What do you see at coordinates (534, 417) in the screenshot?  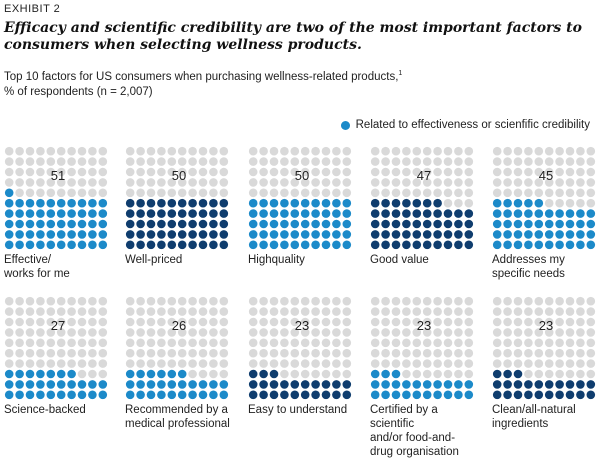 I see `category-label: Clean/all-natural ingredients` at bounding box center [534, 417].